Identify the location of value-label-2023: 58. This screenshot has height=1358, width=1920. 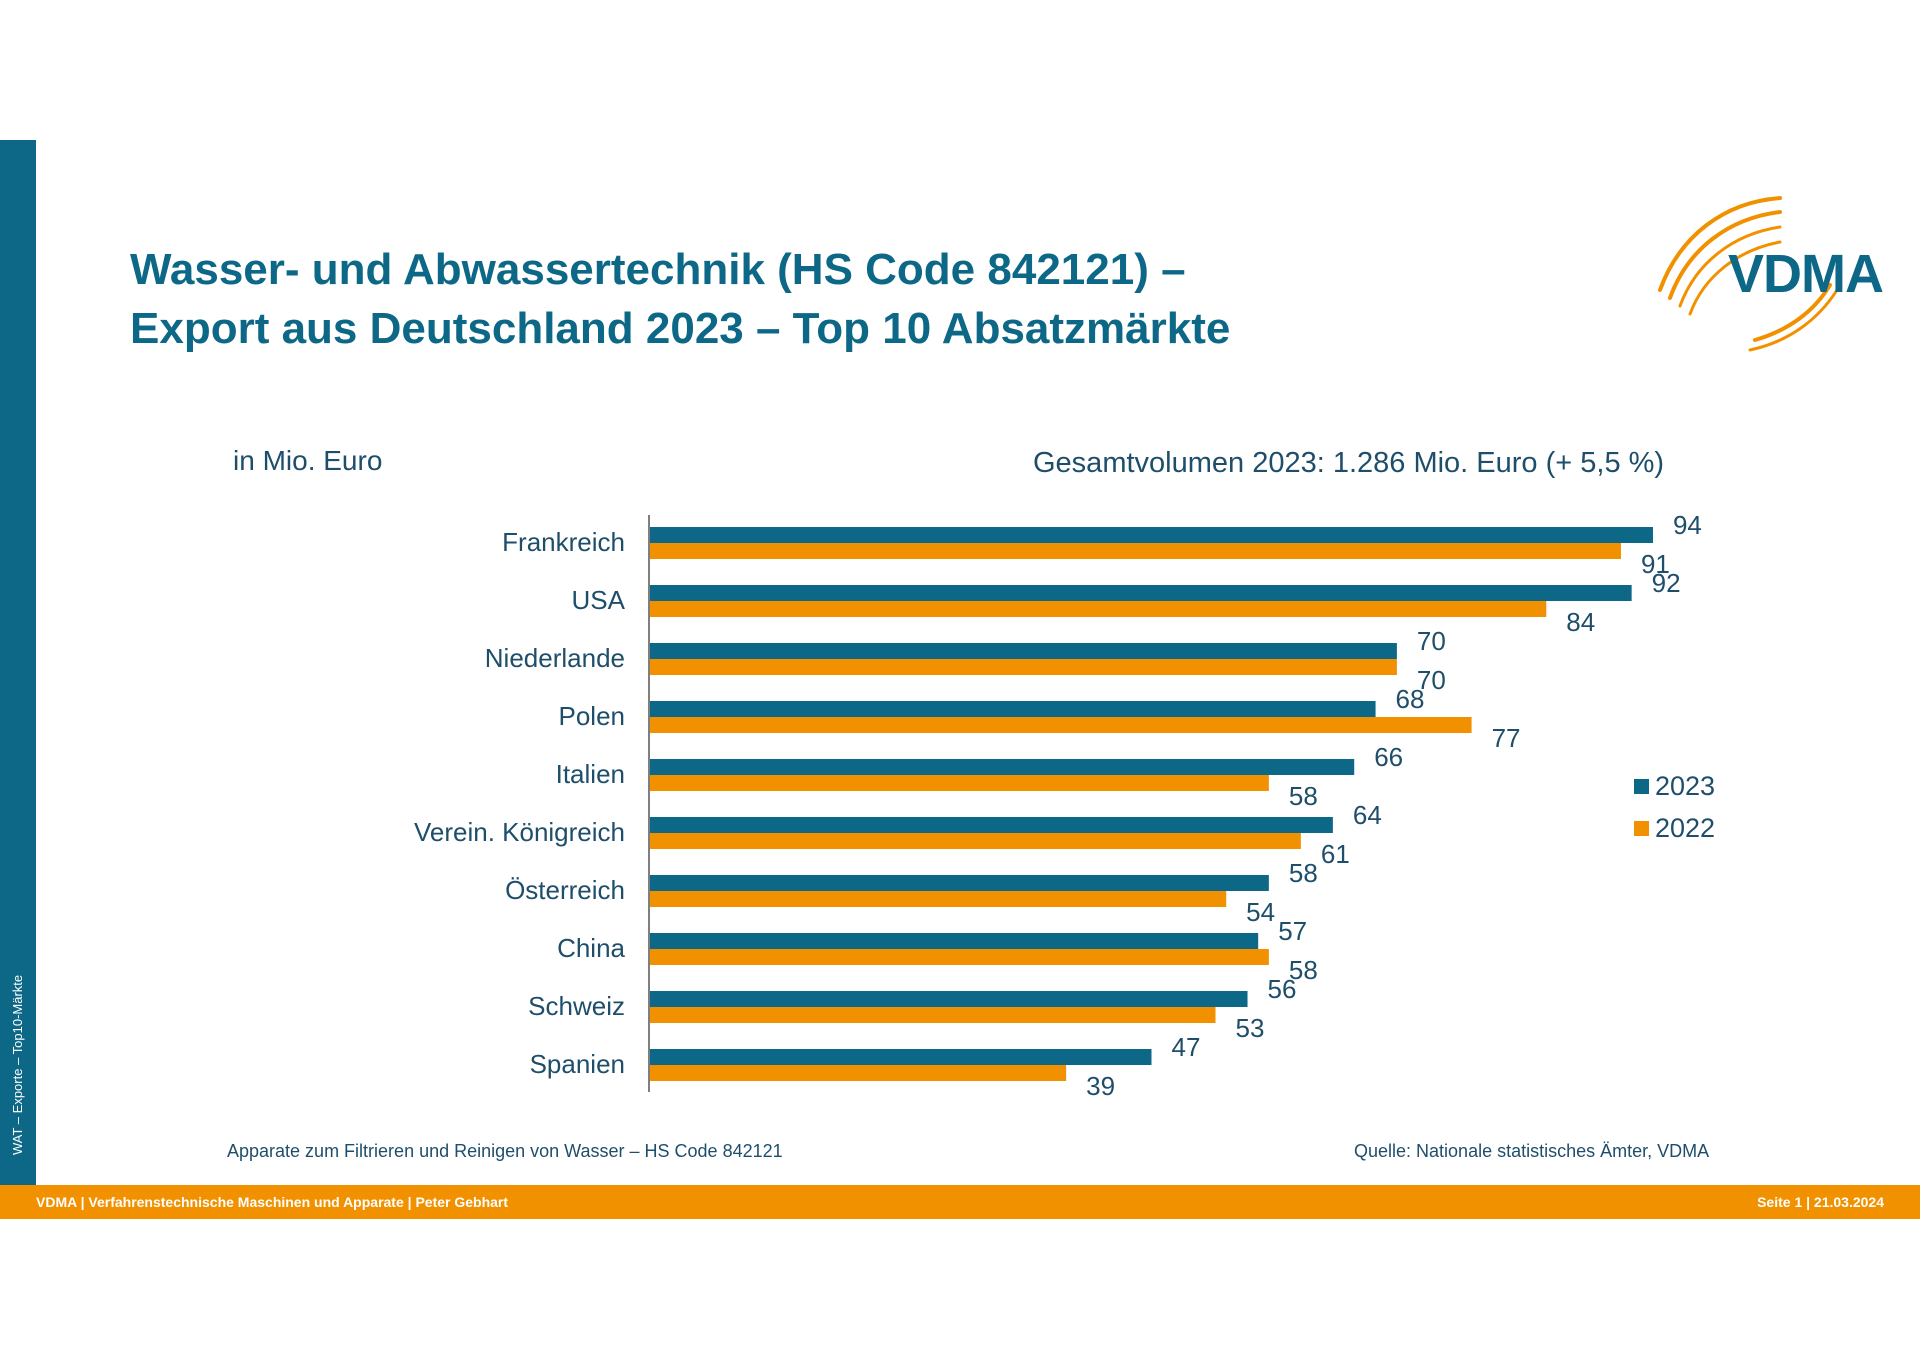
(1303, 873).